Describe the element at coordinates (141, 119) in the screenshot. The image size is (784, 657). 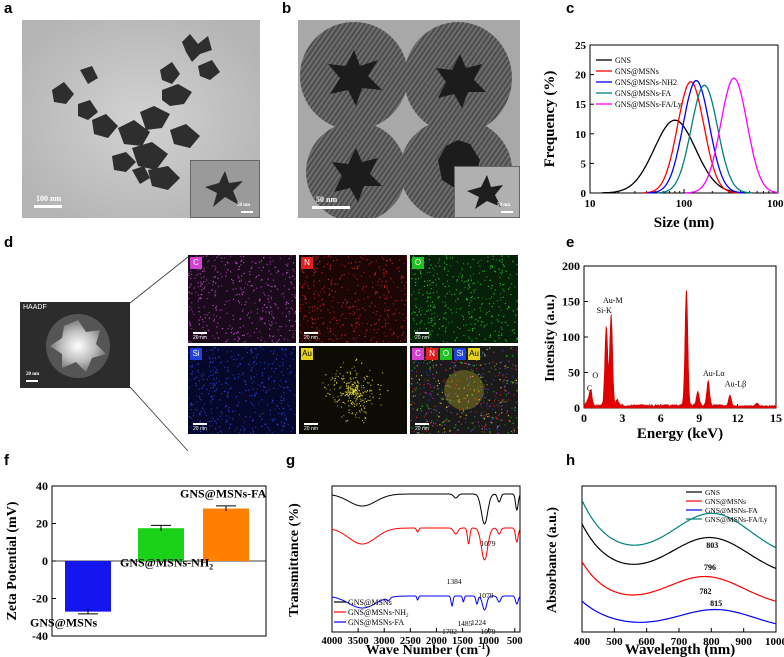
I see `tem-aggregate-illustration` at that location.